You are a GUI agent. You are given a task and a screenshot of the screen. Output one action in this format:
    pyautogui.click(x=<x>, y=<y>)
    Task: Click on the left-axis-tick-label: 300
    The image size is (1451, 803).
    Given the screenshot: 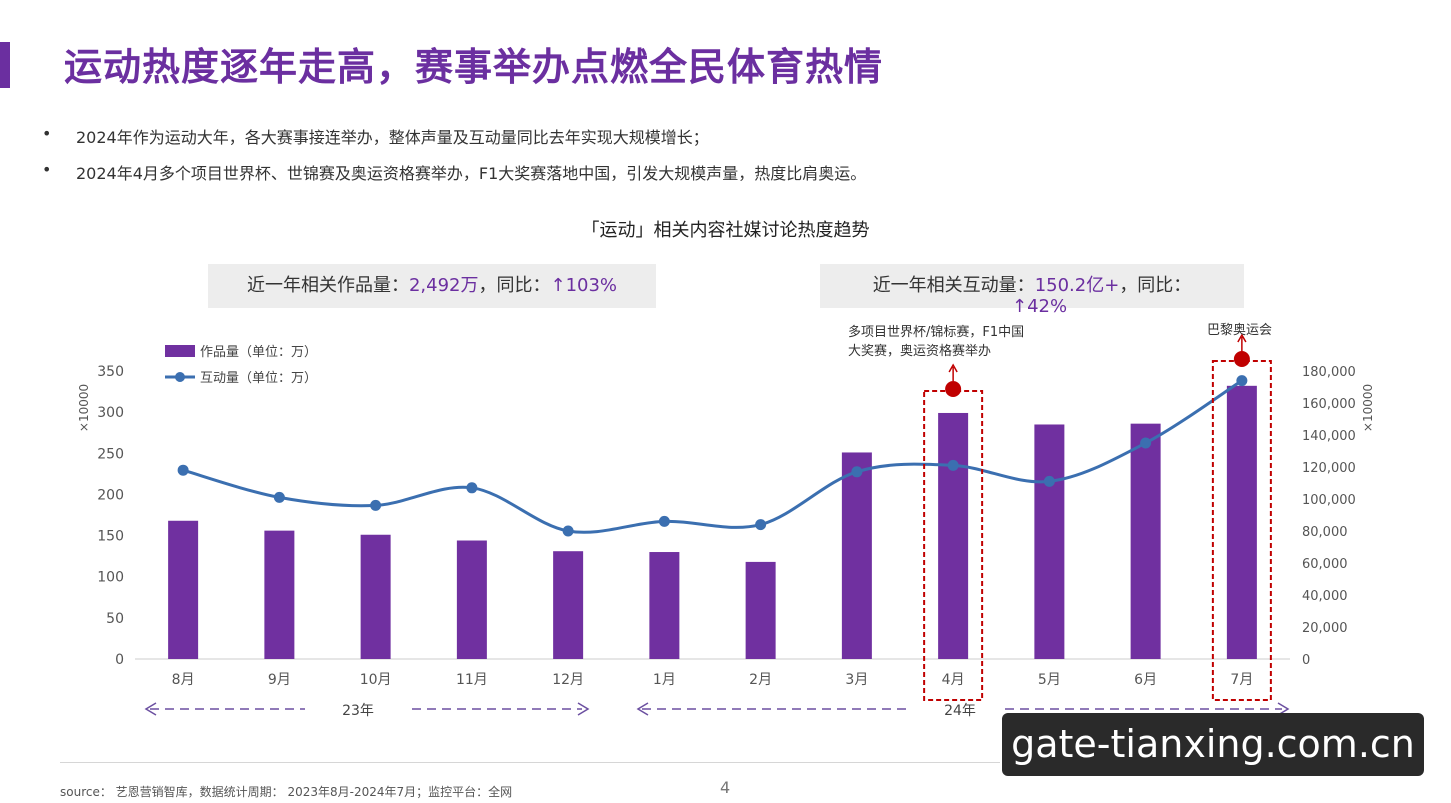 What is the action you would take?
    pyautogui.click(x=110, y=413)
    